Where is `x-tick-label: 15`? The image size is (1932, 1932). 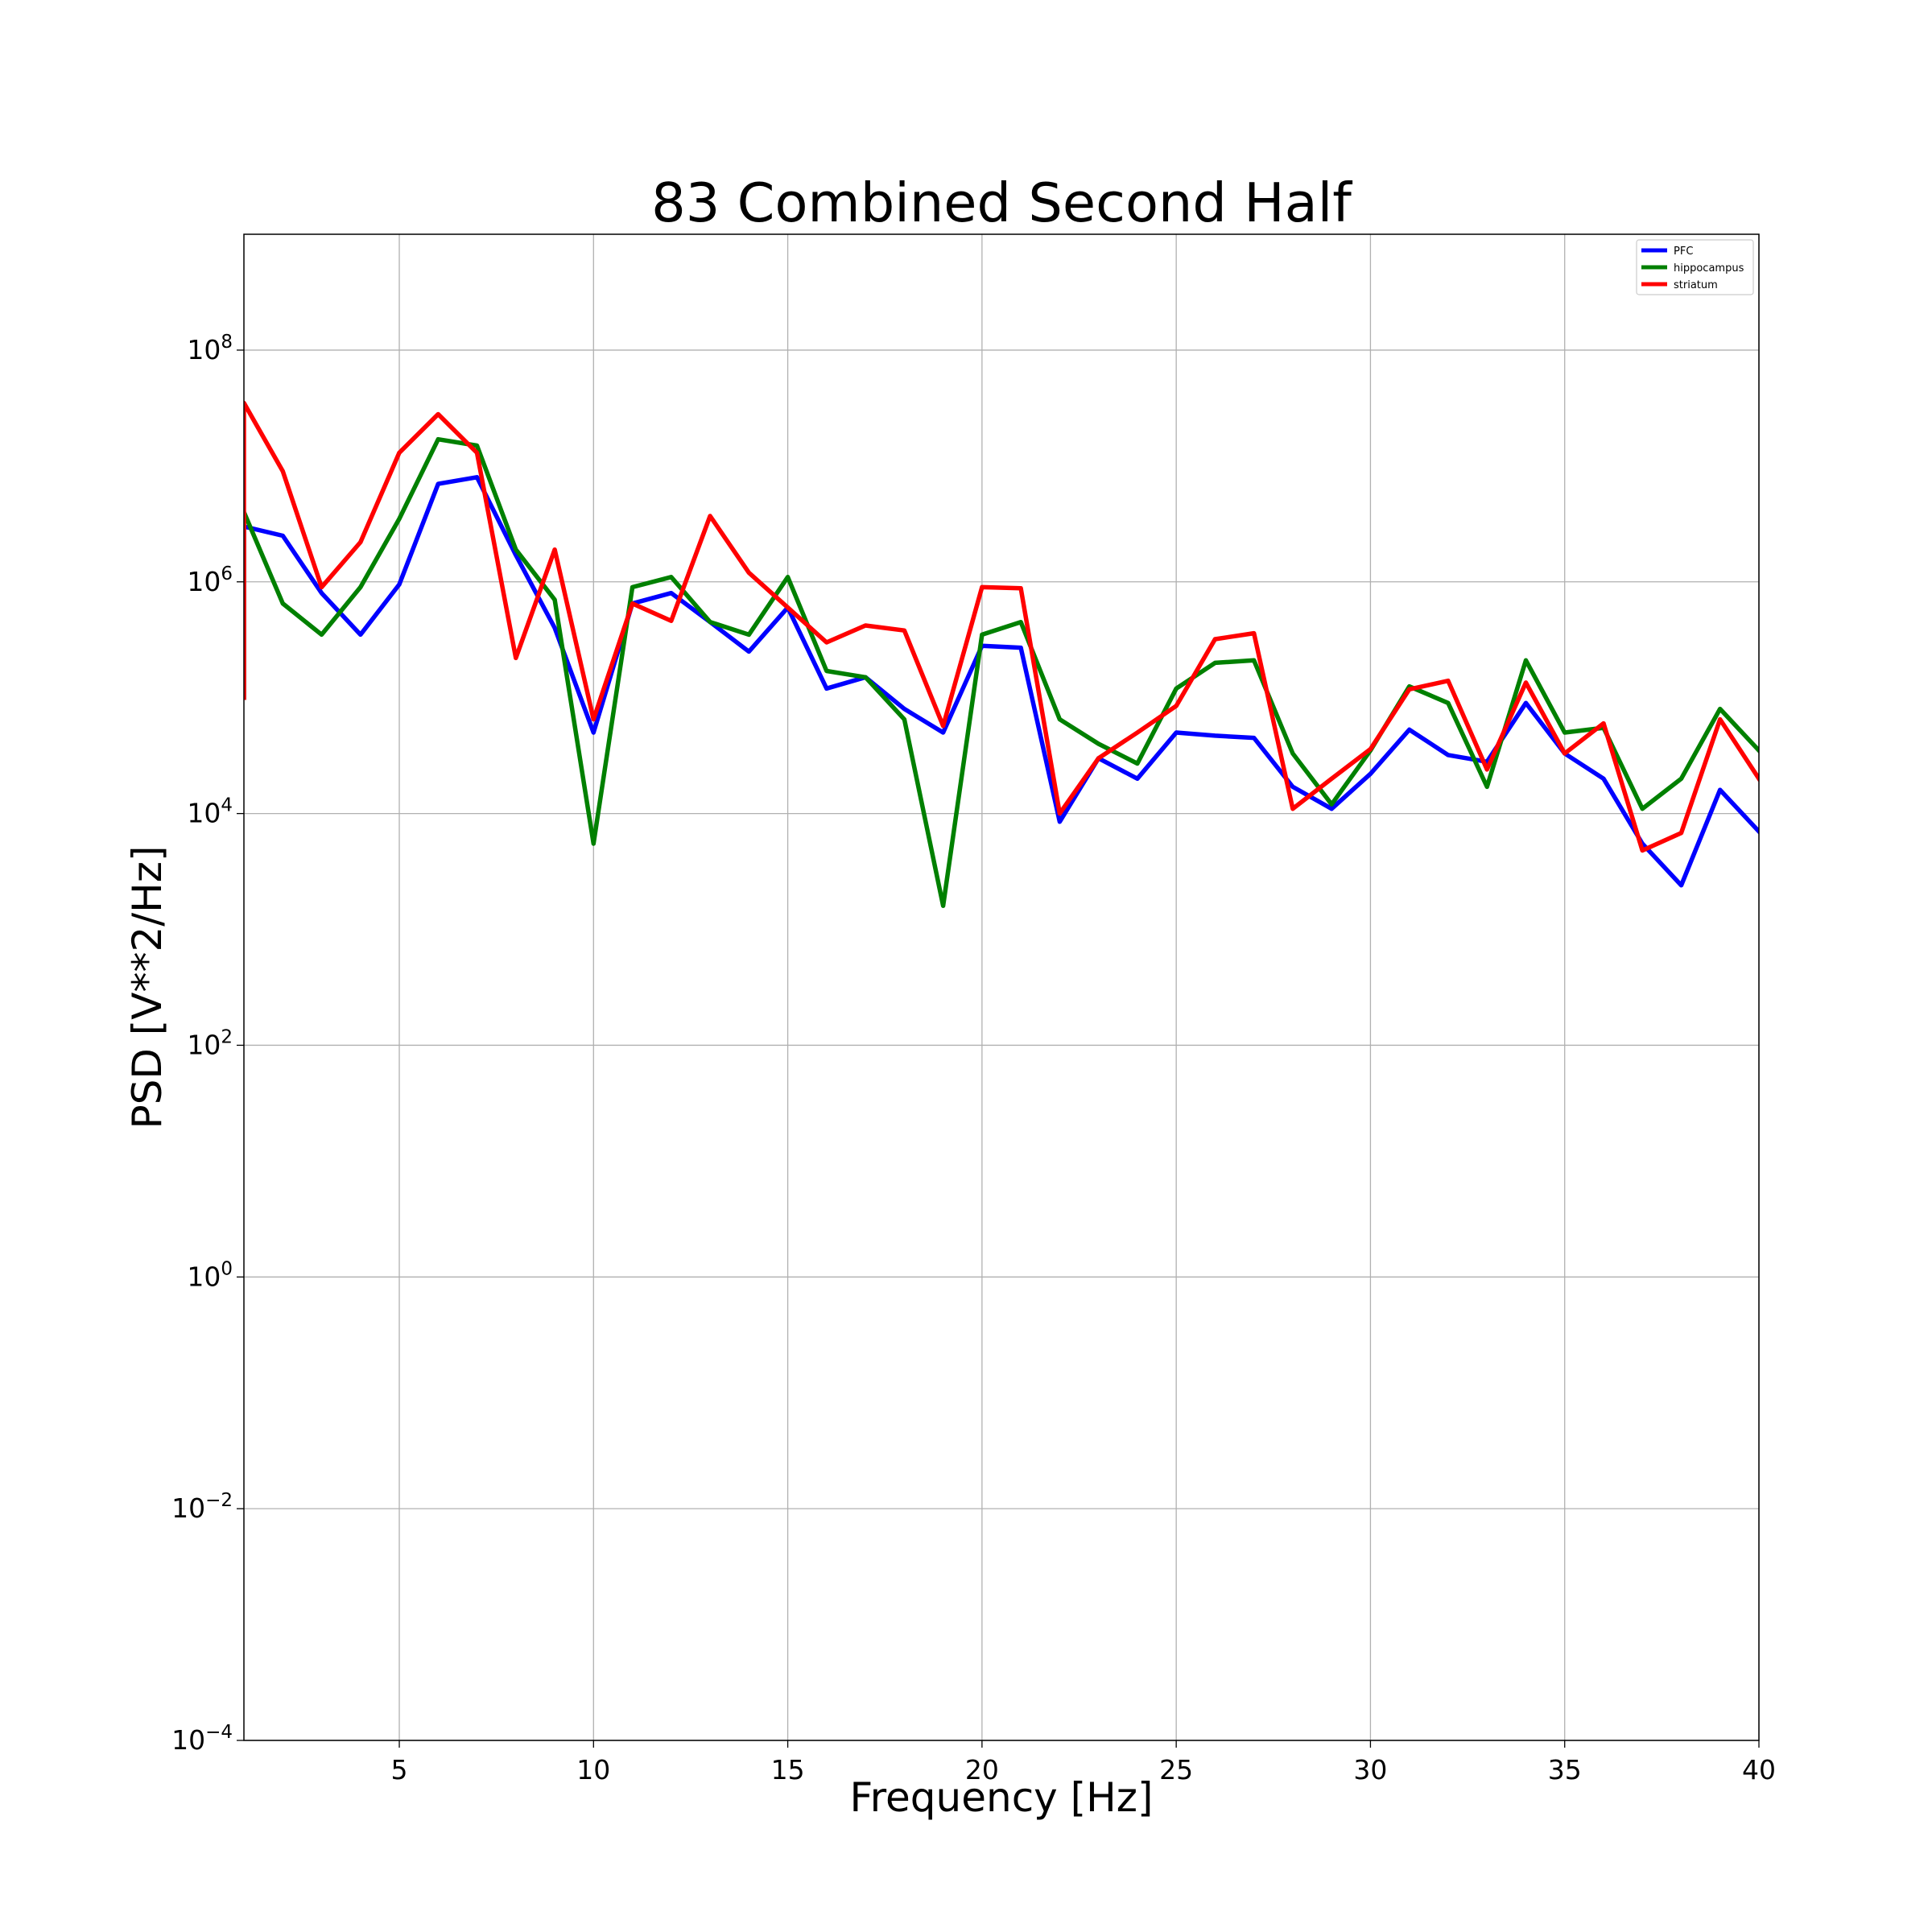 x-tick-label: 15 is located at coordinates (788, 1770).